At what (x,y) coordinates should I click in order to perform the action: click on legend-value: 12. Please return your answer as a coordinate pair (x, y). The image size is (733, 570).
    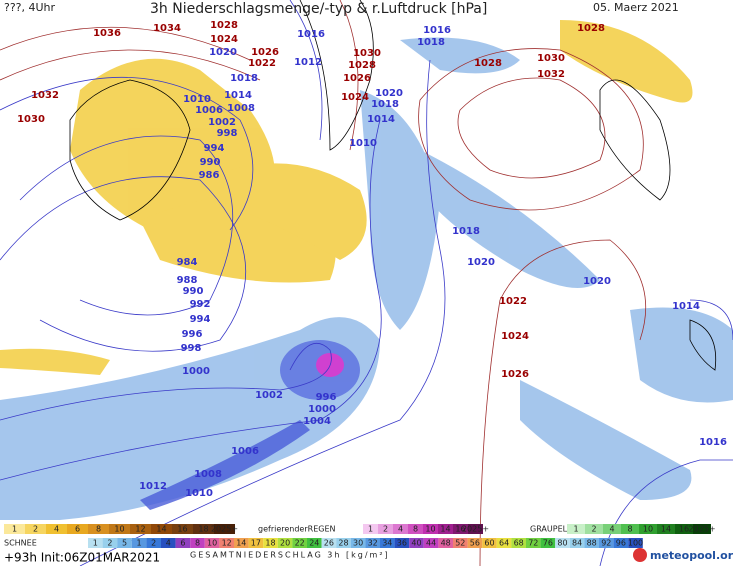
    Looking at the image, I should click on (227, 543).